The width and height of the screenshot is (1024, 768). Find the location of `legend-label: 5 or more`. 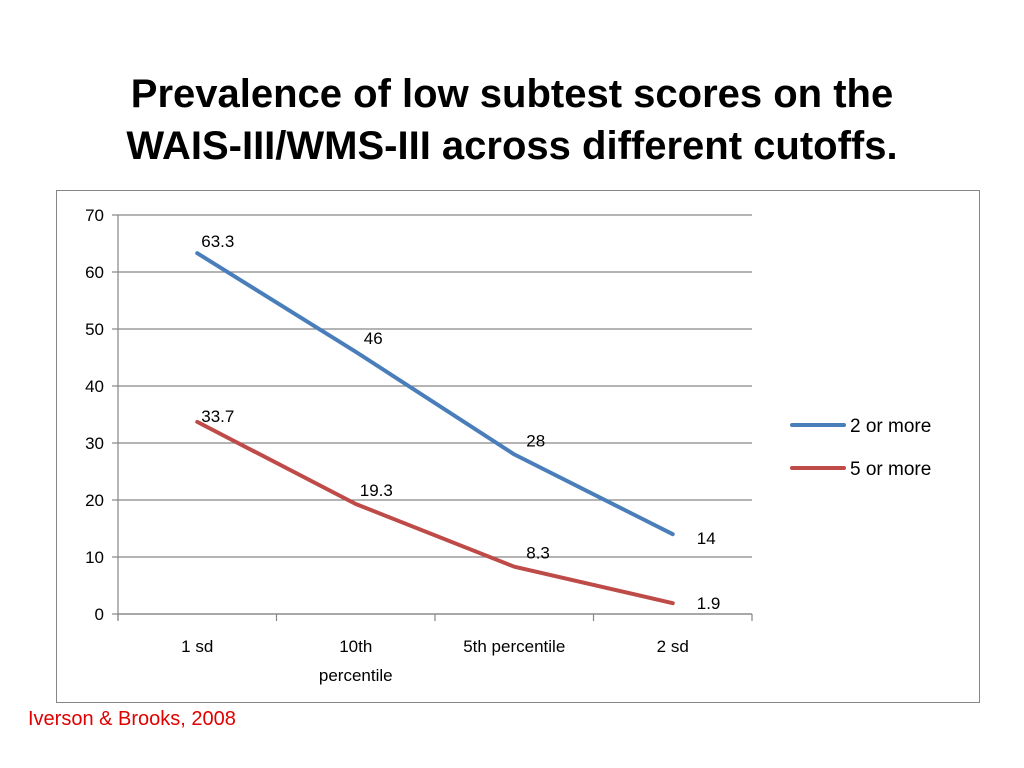

legend-label: 5 or more is located at coordinates (890, 469).